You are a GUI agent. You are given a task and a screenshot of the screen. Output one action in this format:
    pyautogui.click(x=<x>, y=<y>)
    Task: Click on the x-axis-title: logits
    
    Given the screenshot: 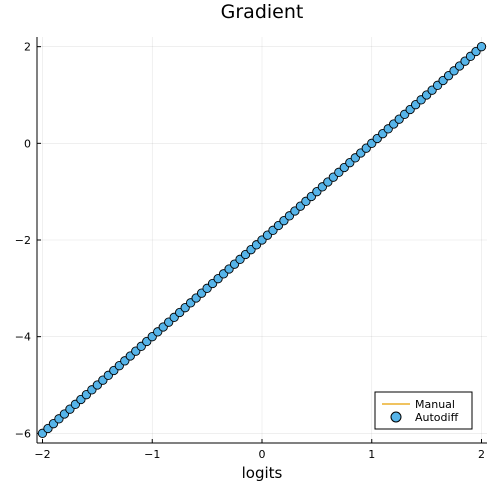 What is the action you would take?
    pyautogui.click(x=262, y=473)
    